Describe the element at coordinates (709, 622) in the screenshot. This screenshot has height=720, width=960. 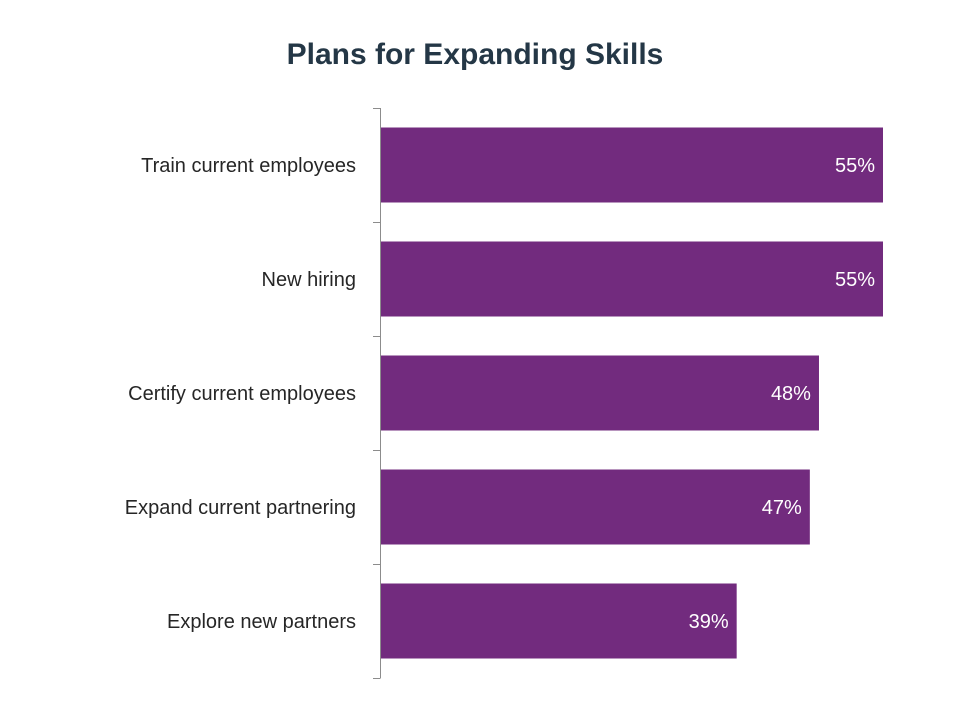
I see `value-label: 39%` at that location.